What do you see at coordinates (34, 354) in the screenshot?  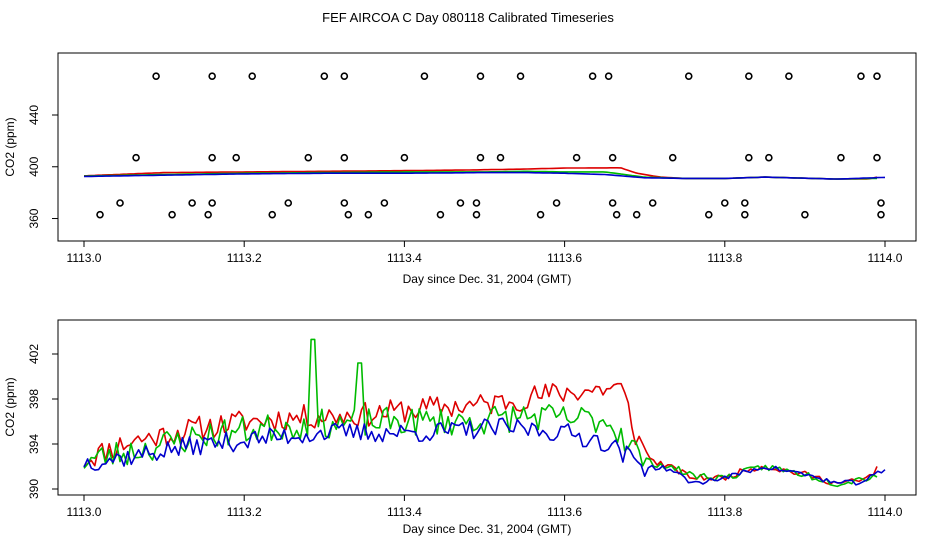 I see `y-tick-label: 402` at bounding box center [34, 354].